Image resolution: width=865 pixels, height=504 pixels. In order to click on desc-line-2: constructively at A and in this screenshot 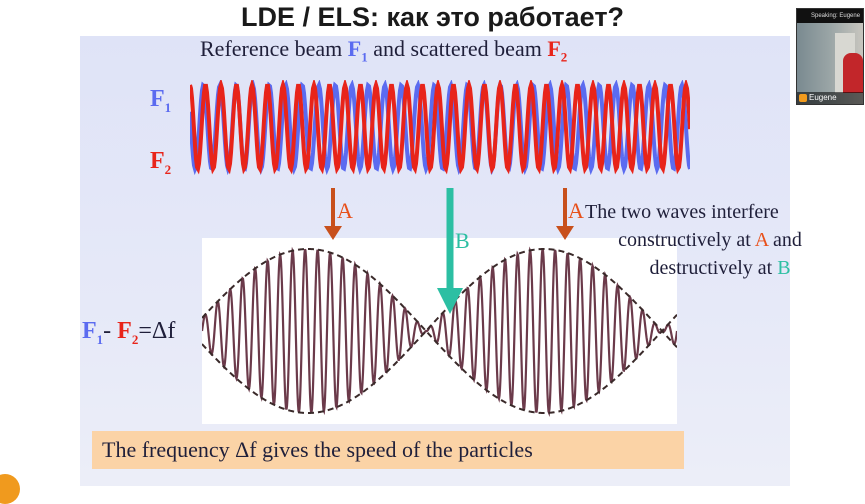, I will do `click(710, 240)`.